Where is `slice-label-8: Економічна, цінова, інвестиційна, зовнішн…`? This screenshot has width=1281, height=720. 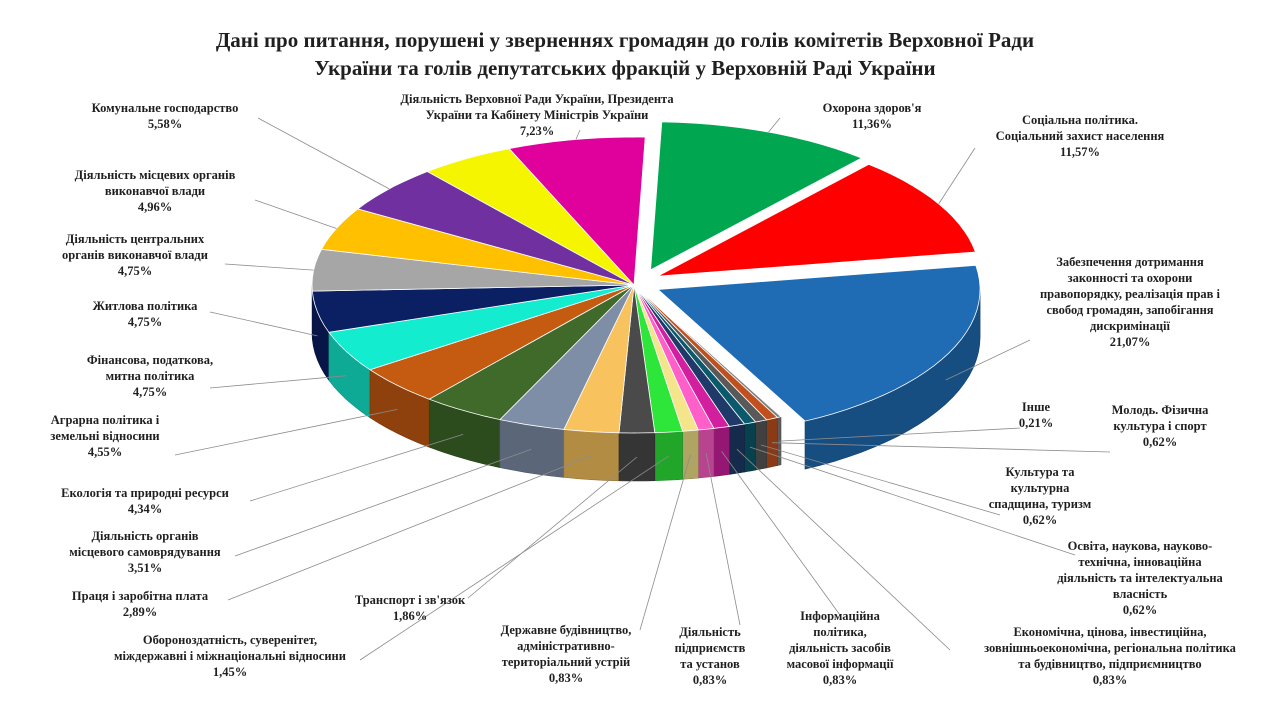
slice-label-8: Економічна, цінова, інвестиційна, зовнішн… is located at coordinates (1110, 656).